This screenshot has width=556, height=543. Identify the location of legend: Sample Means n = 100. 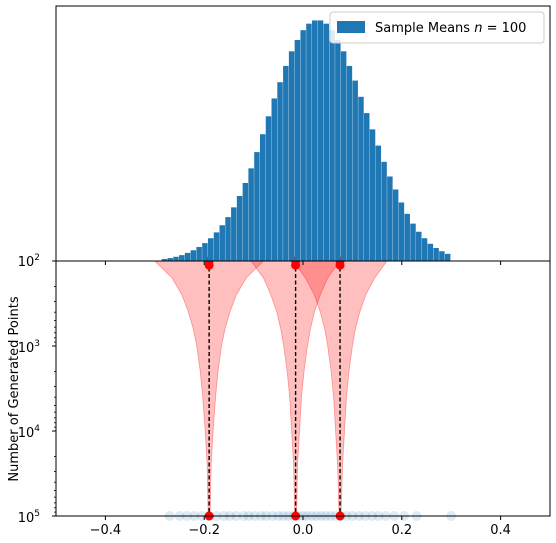
(437, 27).